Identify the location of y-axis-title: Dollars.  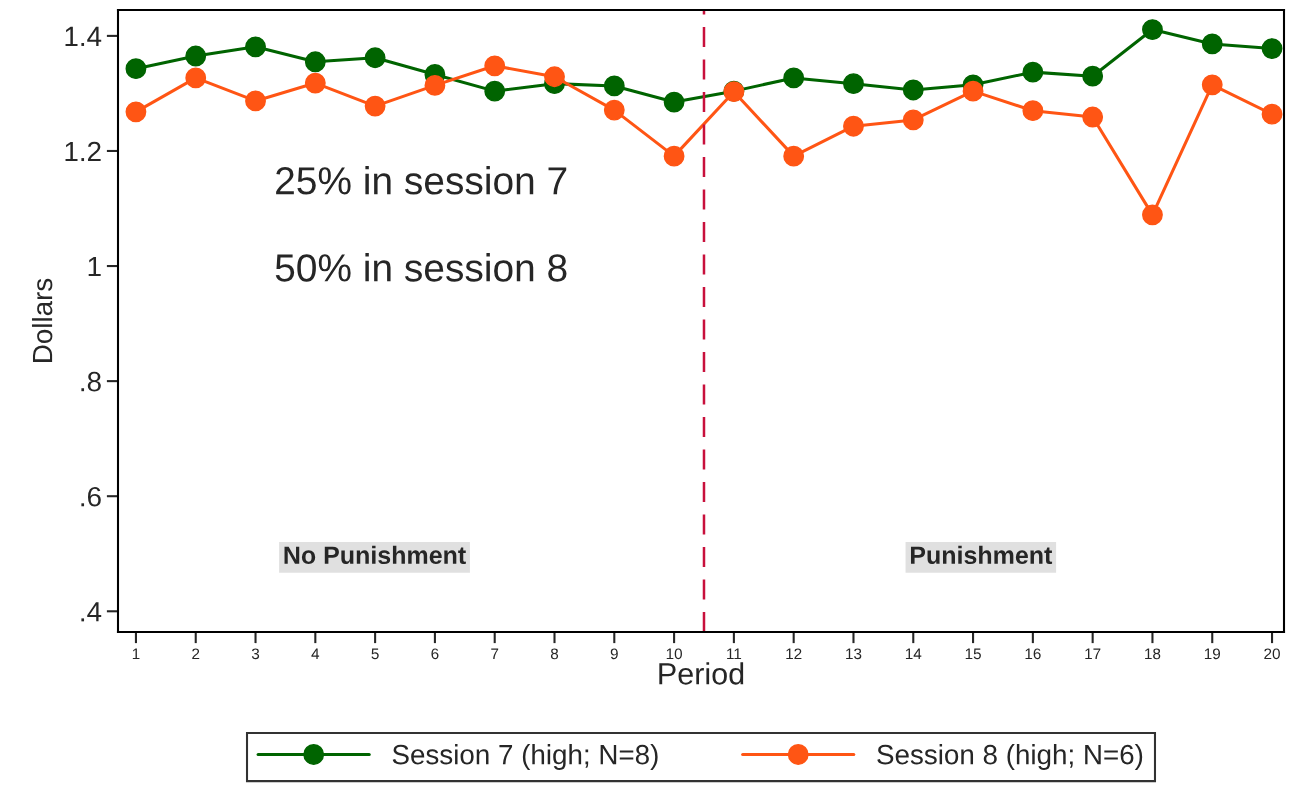
(42, 320).